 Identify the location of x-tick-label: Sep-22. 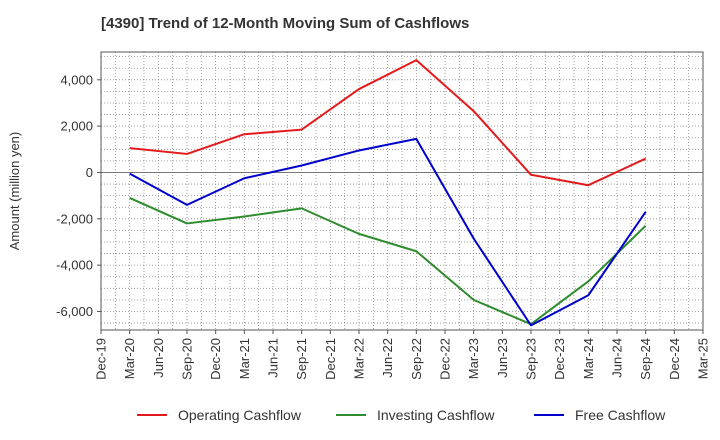
(416, 359).